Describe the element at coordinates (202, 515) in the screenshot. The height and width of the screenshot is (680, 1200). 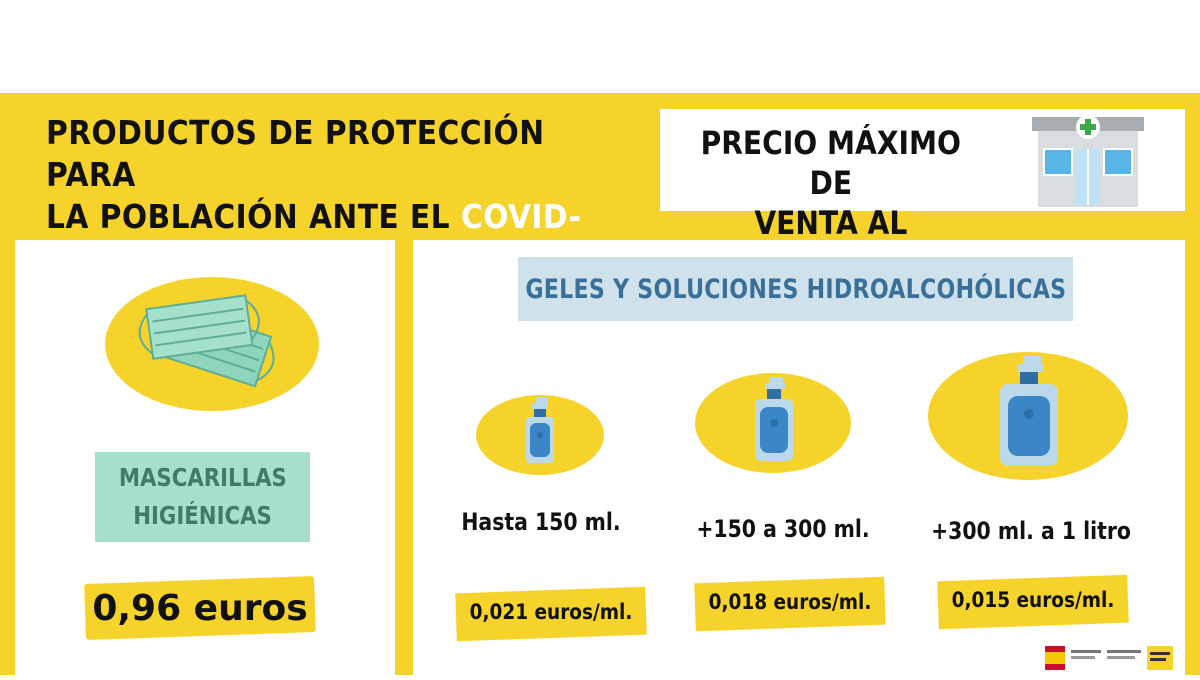
I see `masks-label-line-2: HIGIÉNICAS` at that location.